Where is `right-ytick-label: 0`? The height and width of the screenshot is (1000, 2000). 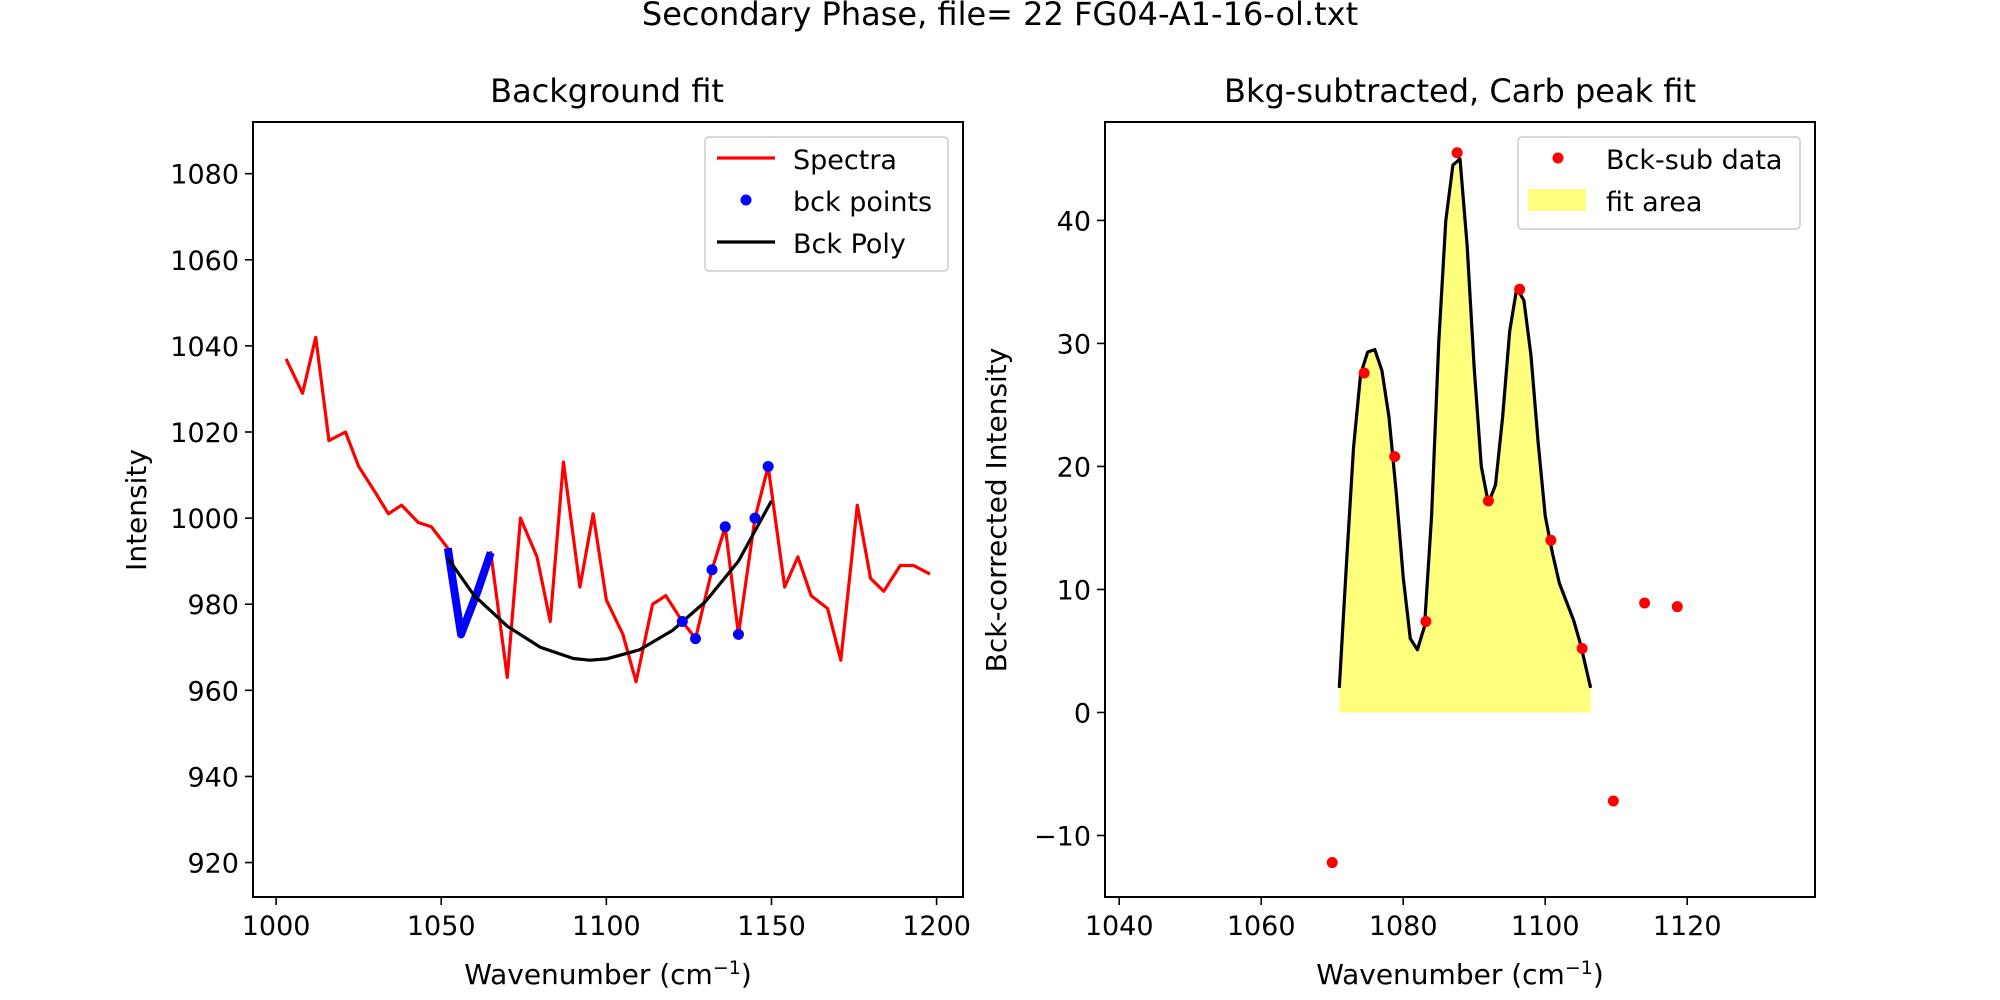 right-ytick-label: 0 is located at coordinates (1082, 713).